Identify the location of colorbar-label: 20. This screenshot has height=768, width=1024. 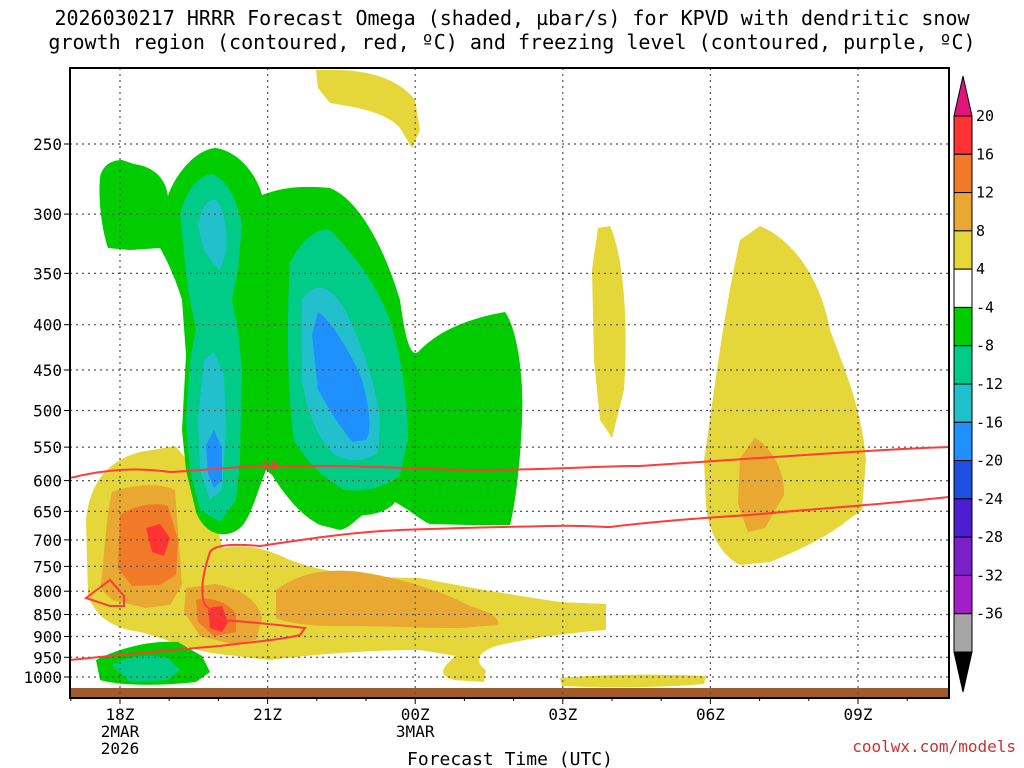
(985, 116).